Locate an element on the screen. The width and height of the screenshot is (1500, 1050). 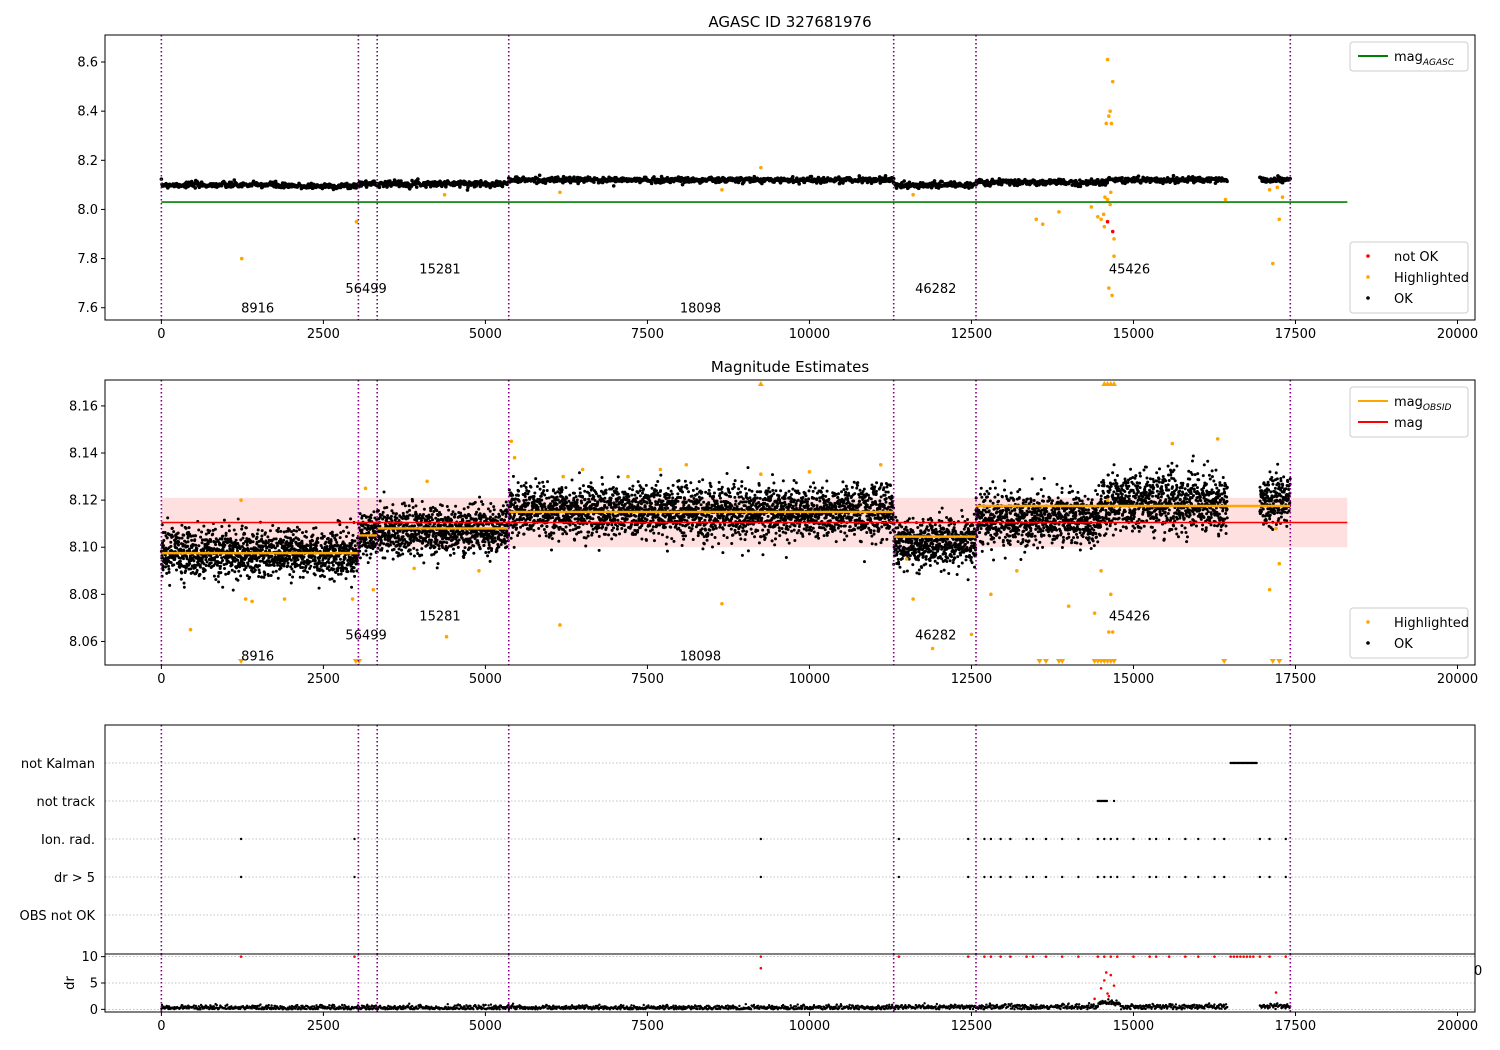
legend-dot-marker is located at coordinates (1368, 298).